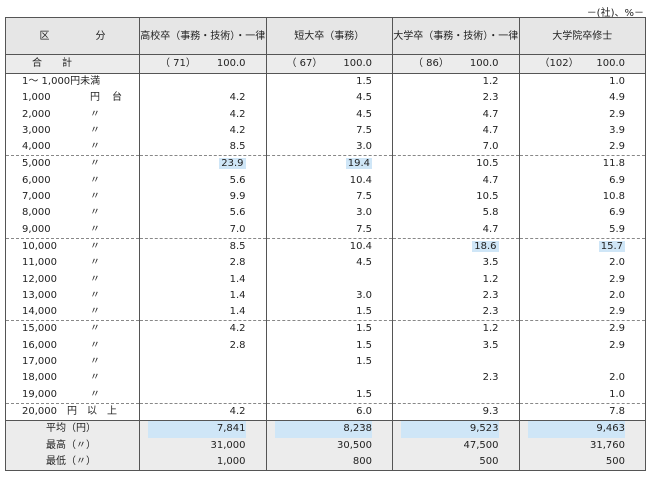 This screenshot has width=650, height=495. I want to click on value: 8.5, so click(237, 246).